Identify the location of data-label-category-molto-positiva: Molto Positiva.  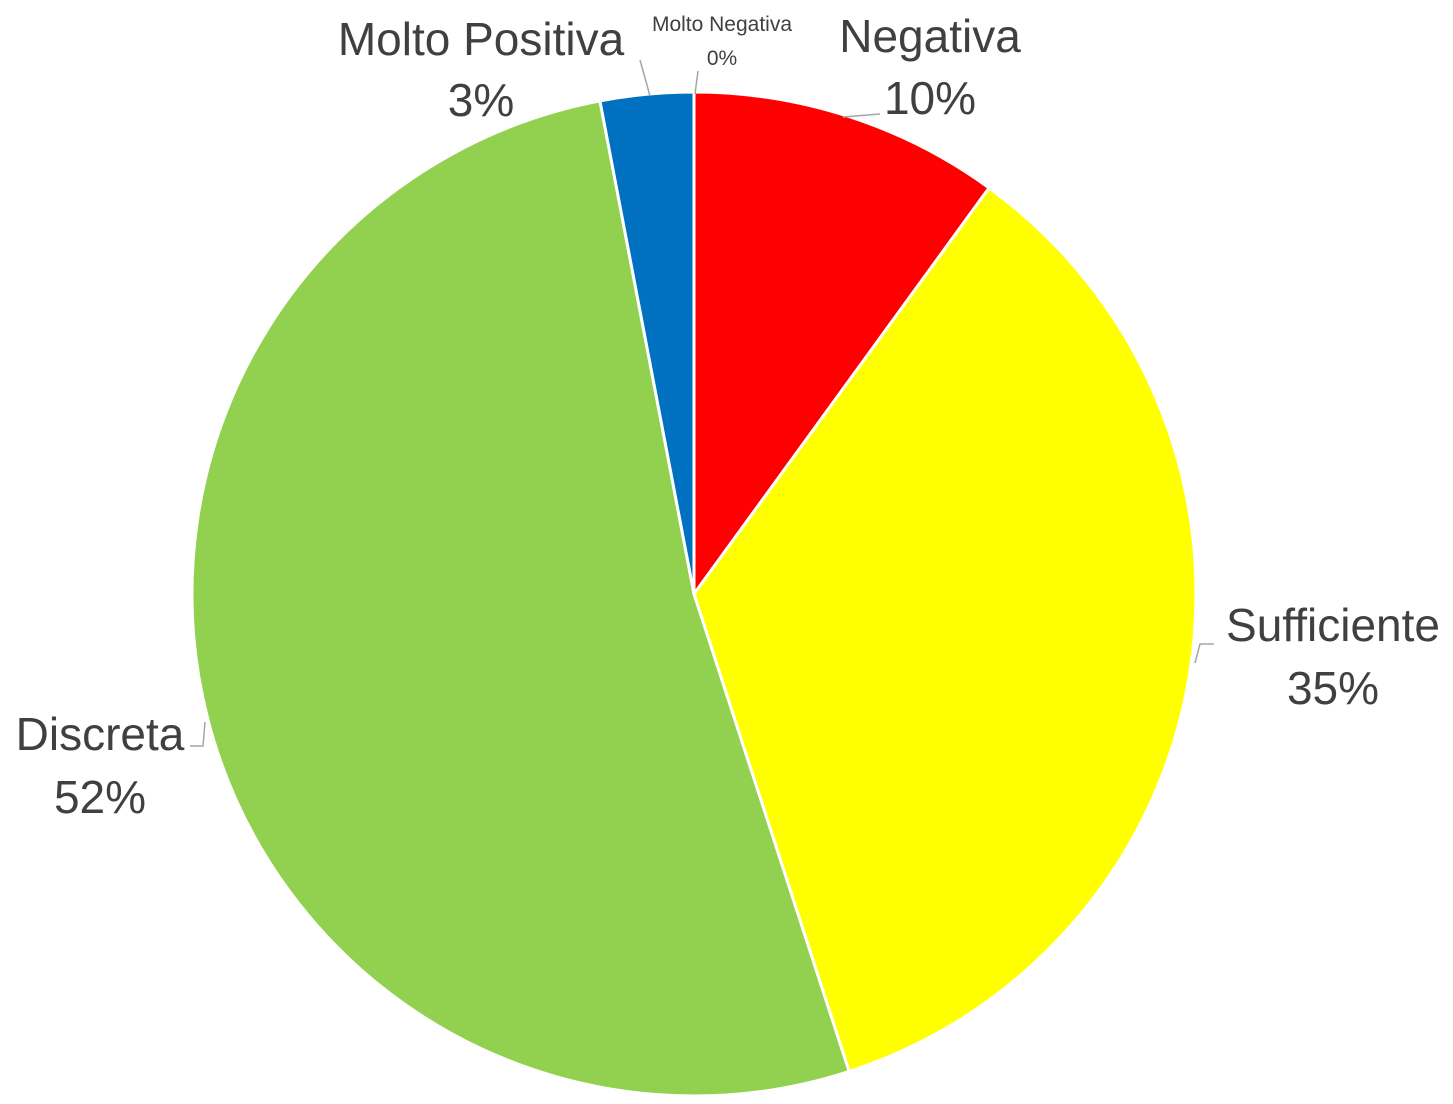
(481, 39).